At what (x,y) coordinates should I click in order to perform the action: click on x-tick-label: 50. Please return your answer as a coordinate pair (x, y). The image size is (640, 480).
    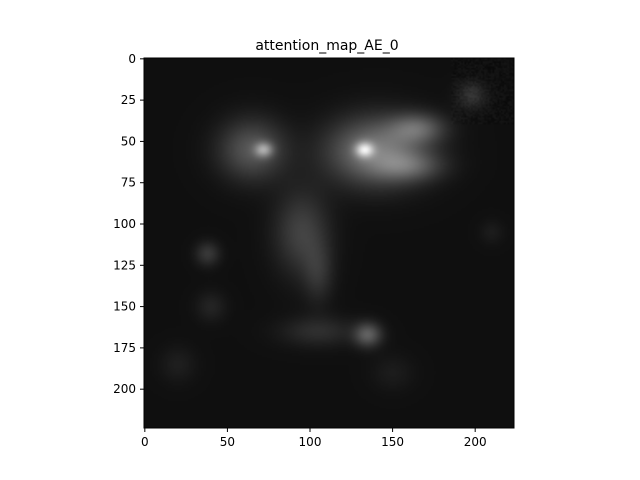
    Looking at the image, I should click on (227, 442).